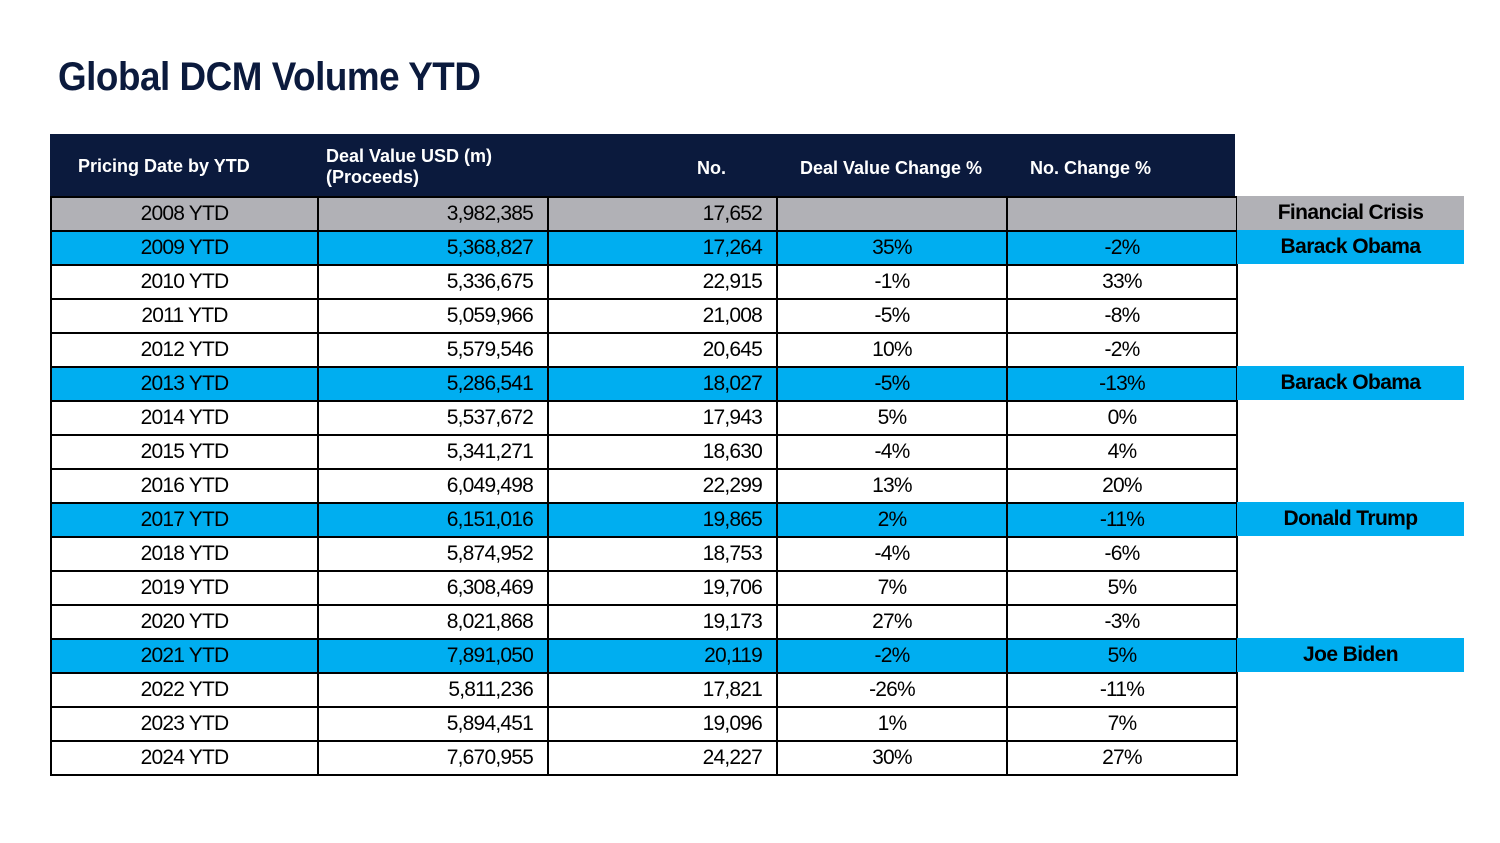 The width and height of the screenshot is (1500, 843). What do you see at coordinates (892, 656) in the screenshot?
I see `cell-deal-value-change: -2%` at bounding box center [892, 656].